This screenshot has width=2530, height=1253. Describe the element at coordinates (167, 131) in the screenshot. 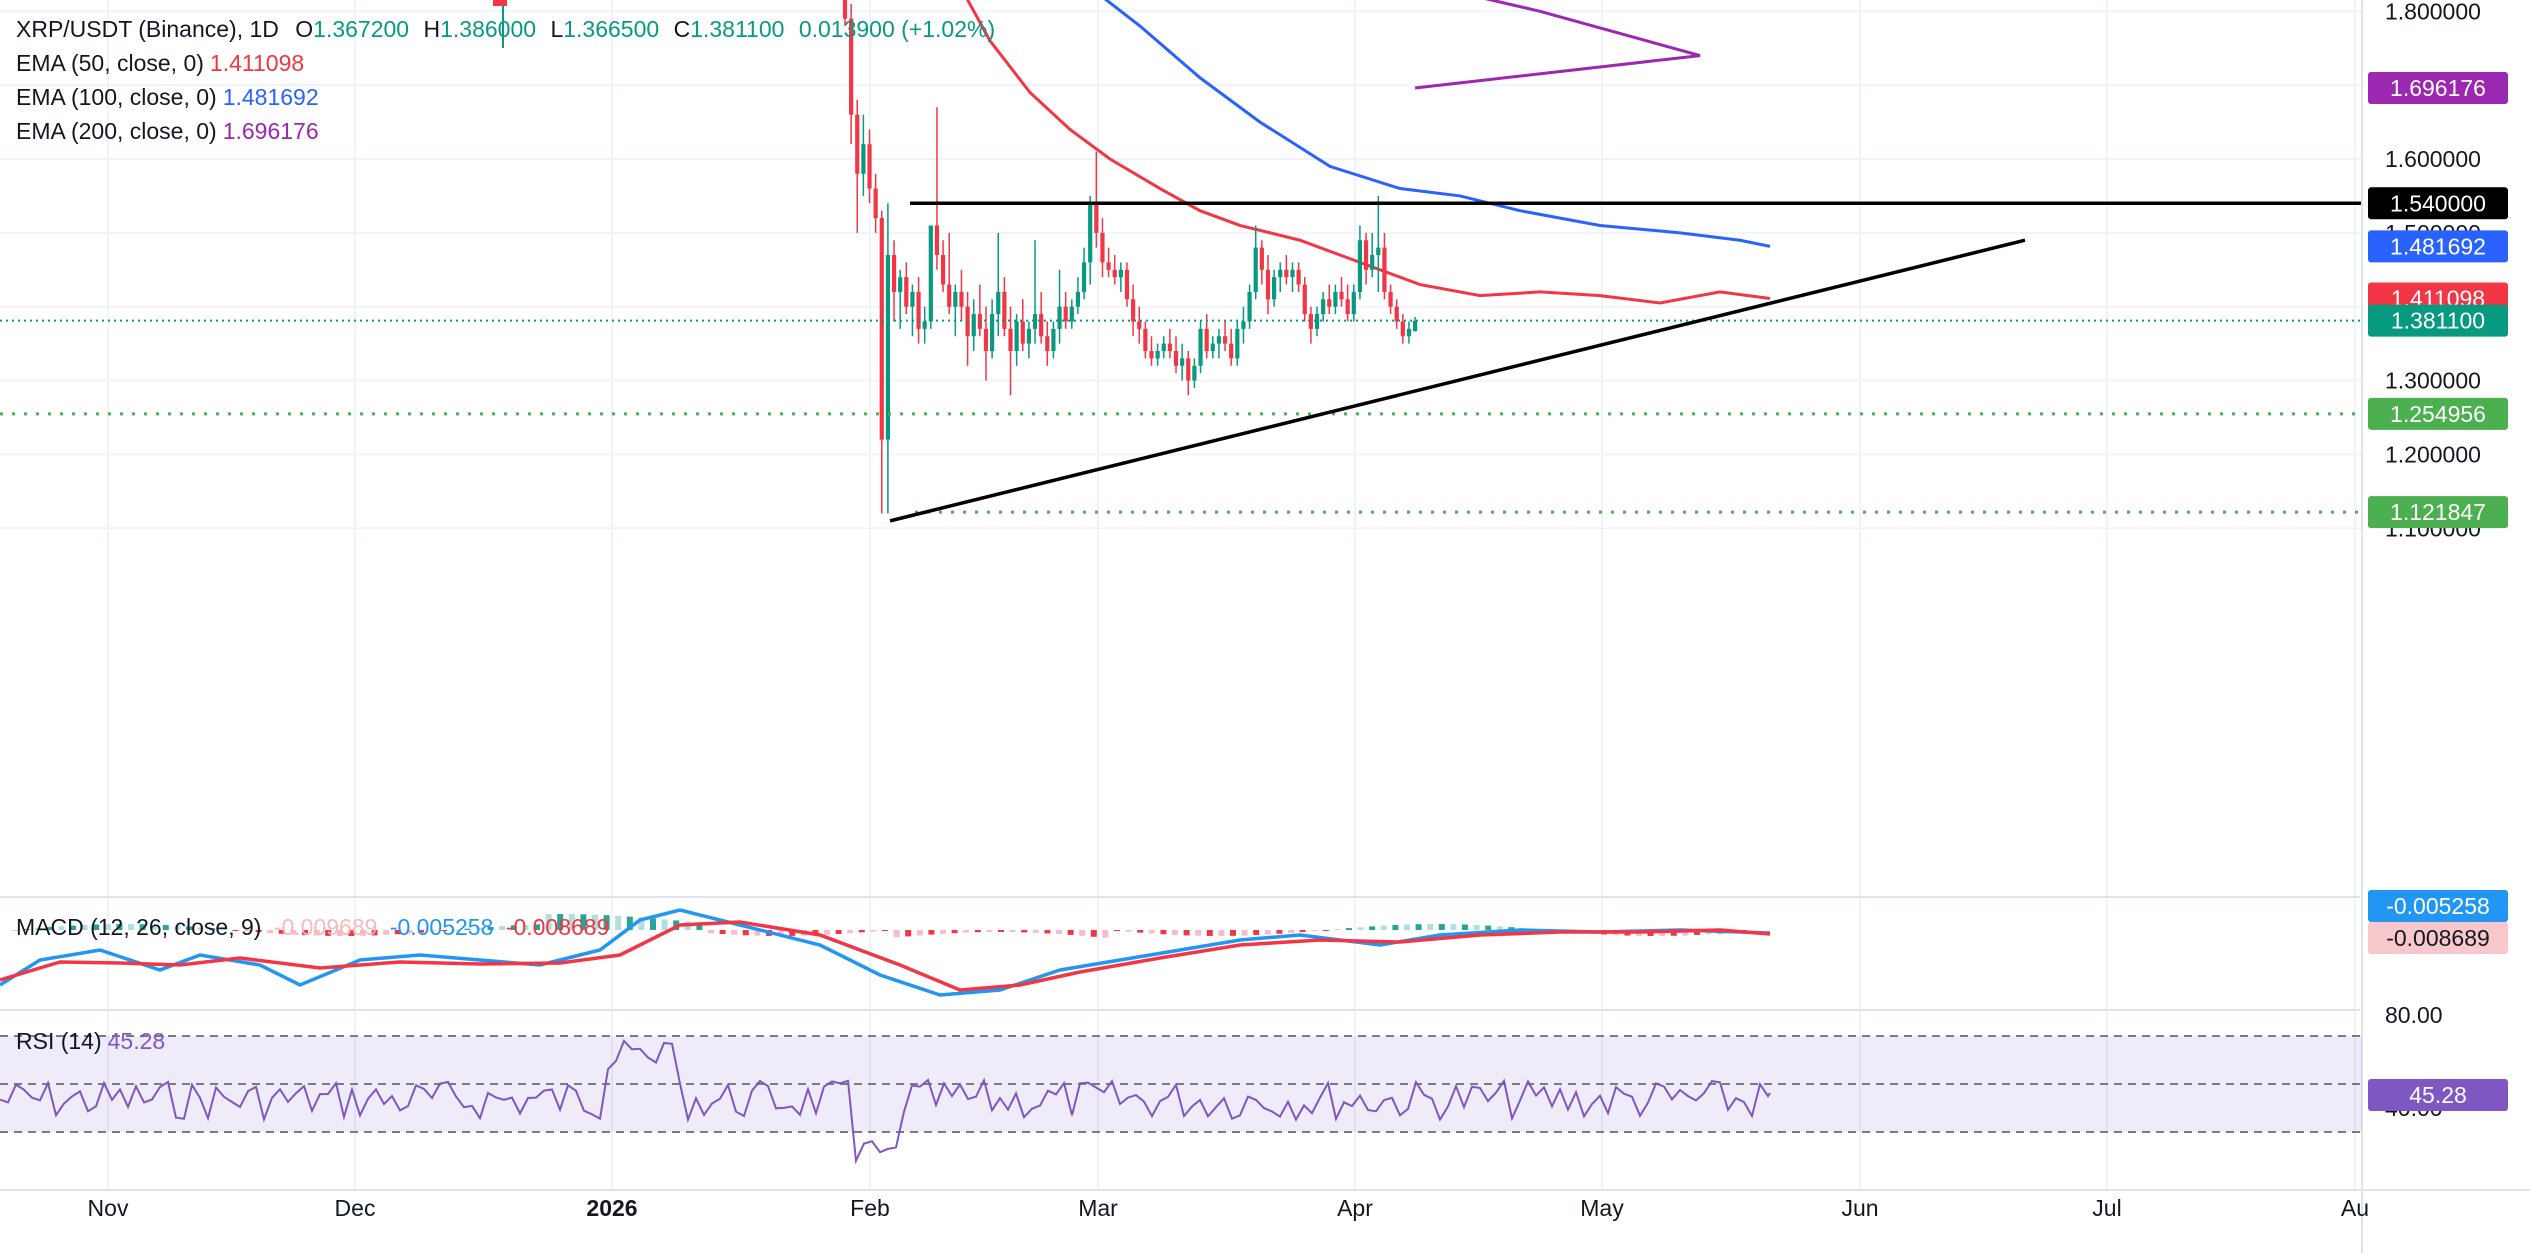

I see `ema200-legend: EMA (200, close, 0) 1.696176` at that location.